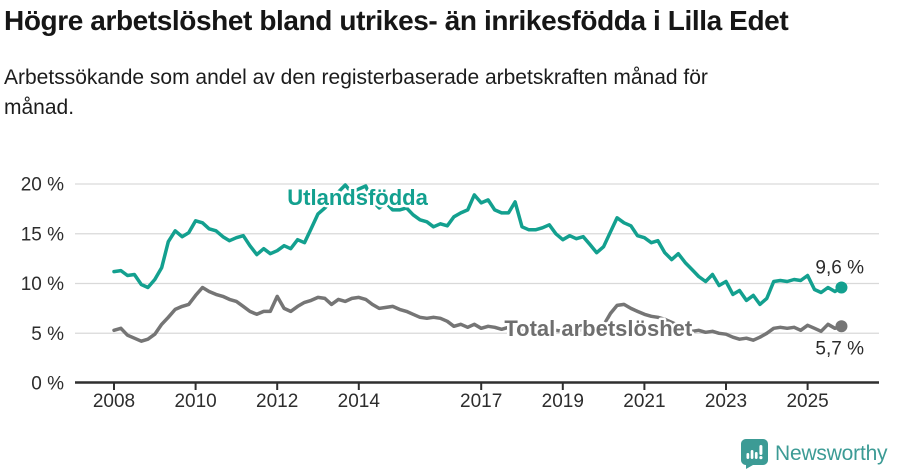 Image resolution: width=900 pixels, height=474 pixels. Describe the element at coordinates (726, 401) in the screenshot. I see `x-tick-label: 2023` at that location.